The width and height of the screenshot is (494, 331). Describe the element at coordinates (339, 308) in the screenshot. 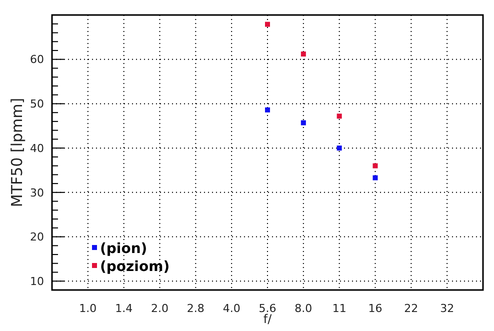

I see `x-tick-label: 11` at that location.